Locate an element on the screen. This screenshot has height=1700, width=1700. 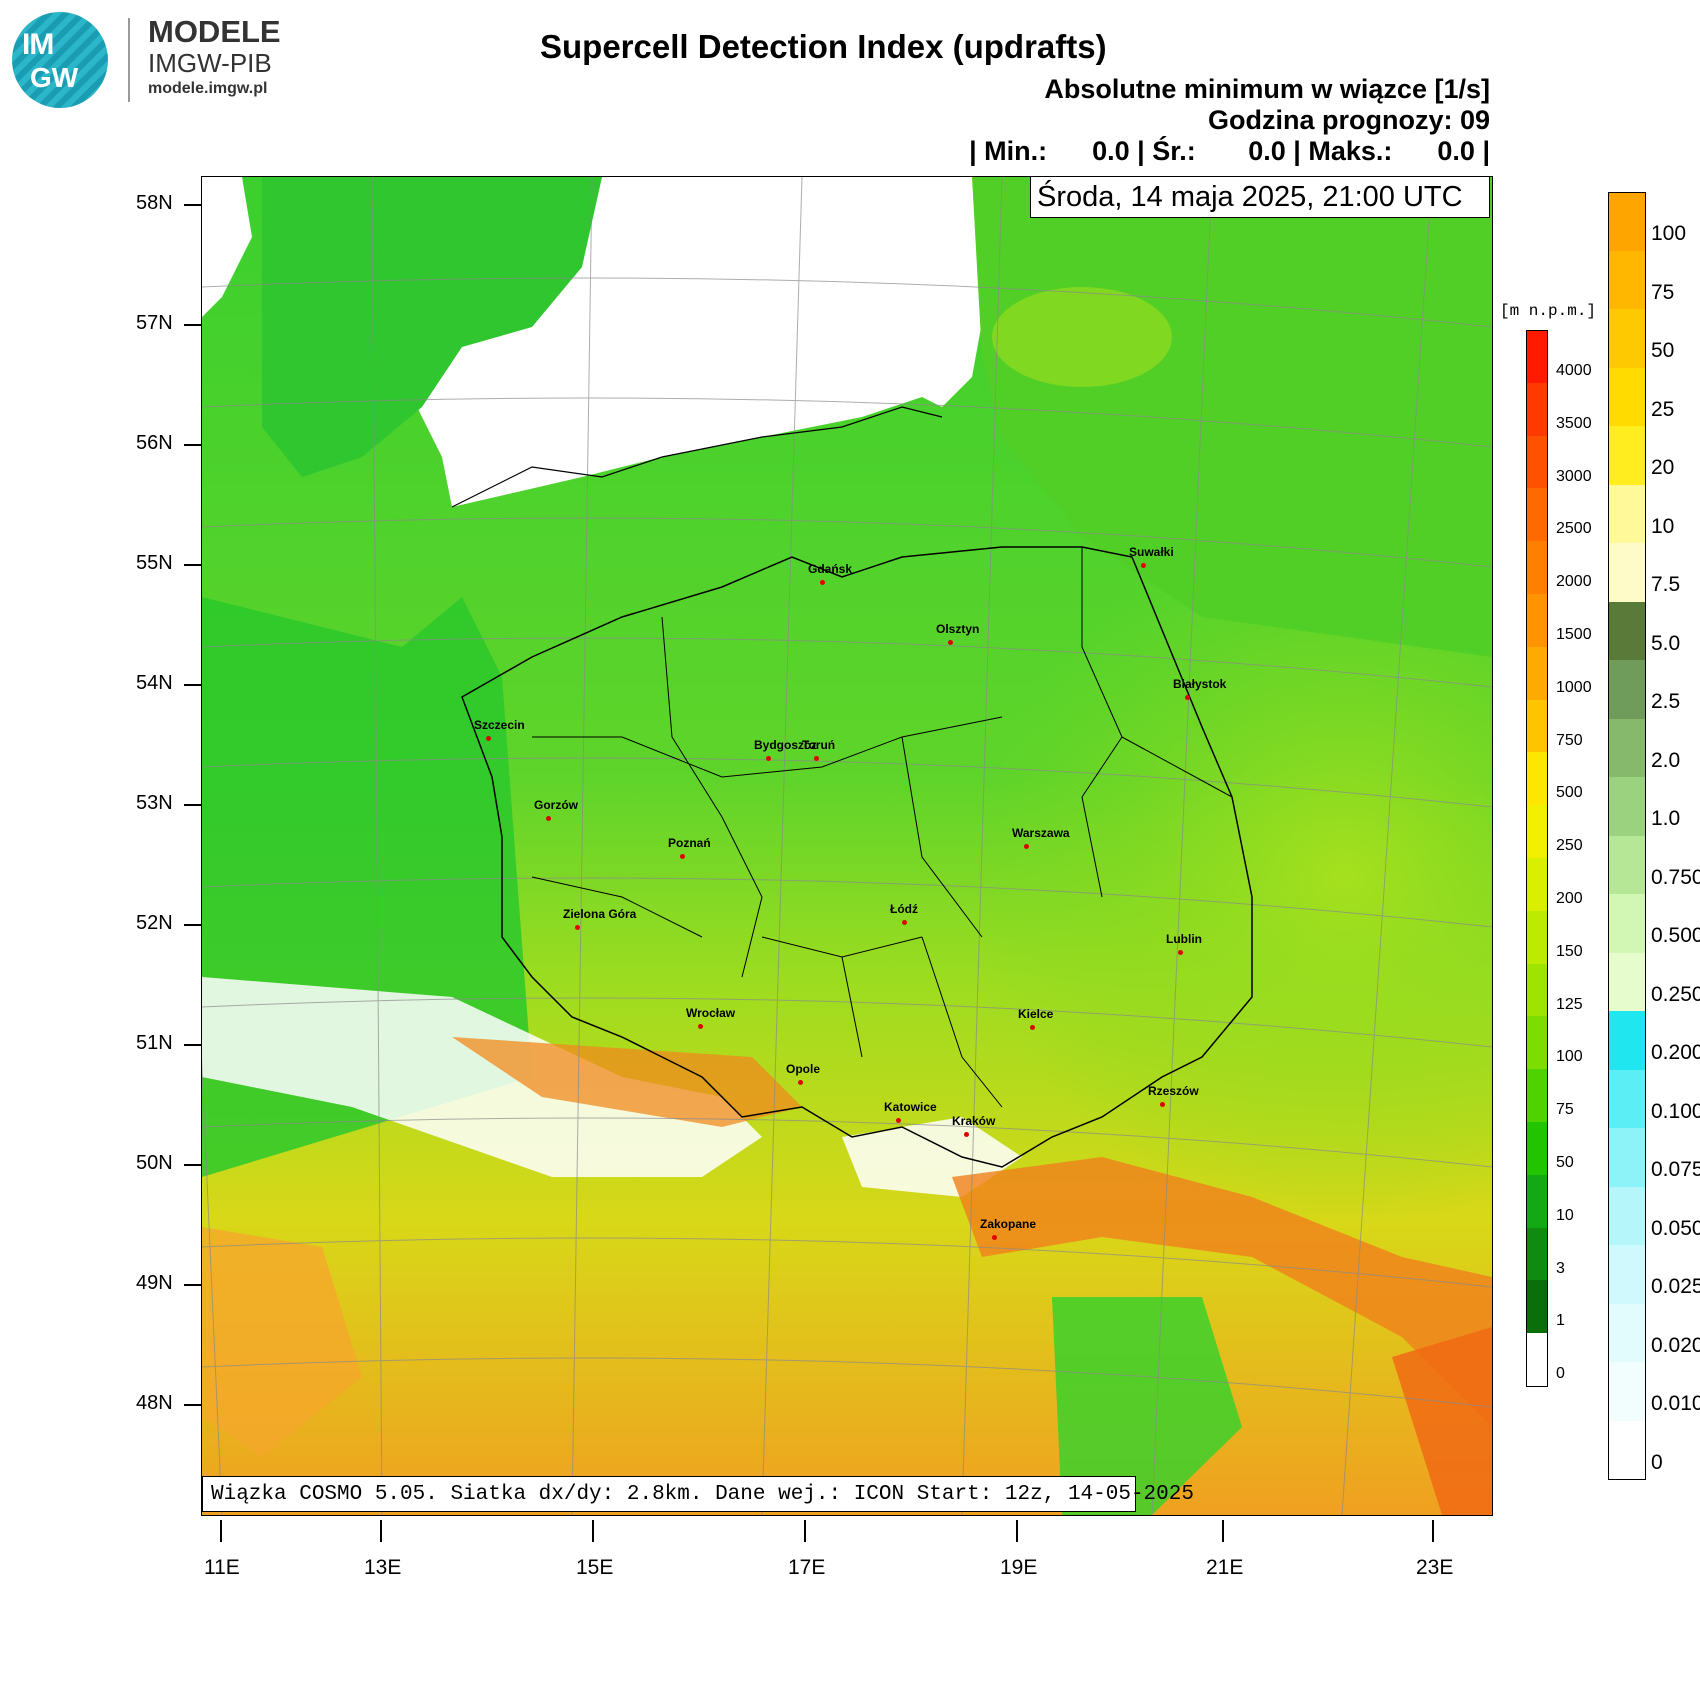
city-label: Gdańsk is located at coordinates (830, 569).